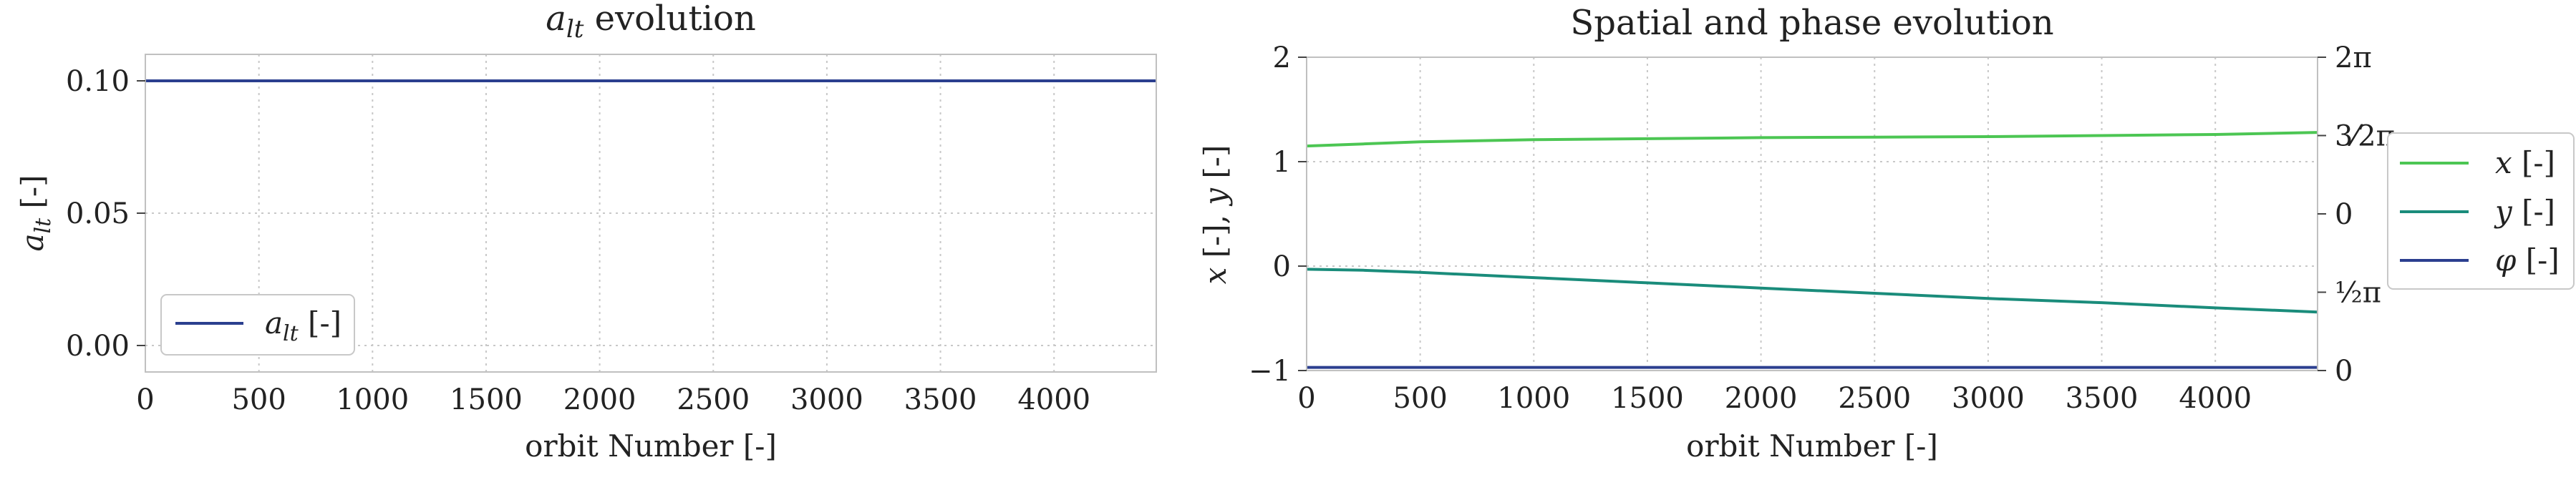 This screenshot has width=2576, height=490. I want to click on chart-title: Spatial and phase evolution, so click(1812, 23).